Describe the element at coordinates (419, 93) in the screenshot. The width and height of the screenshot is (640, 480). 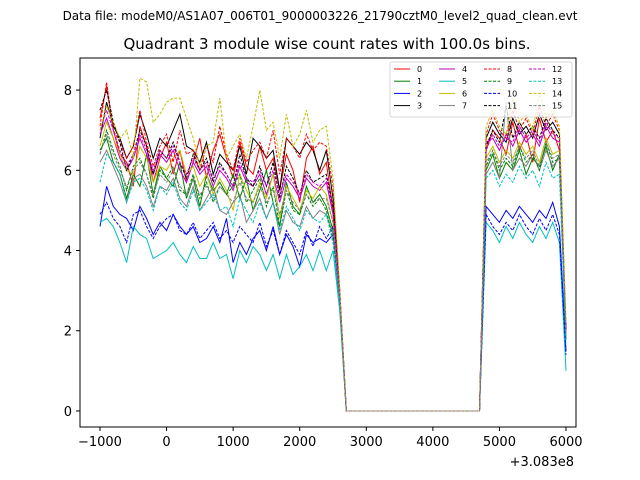
I see `legend-label-2: 2` at that location.